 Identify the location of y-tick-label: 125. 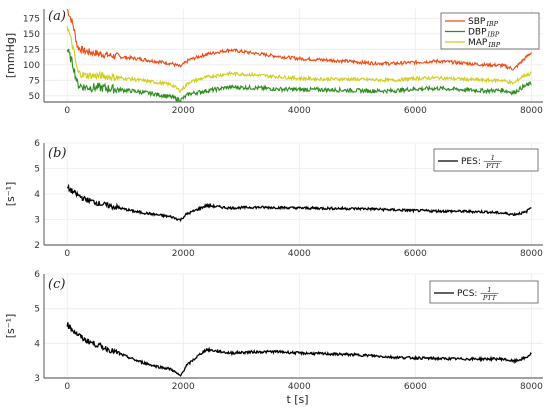
(31, 50).